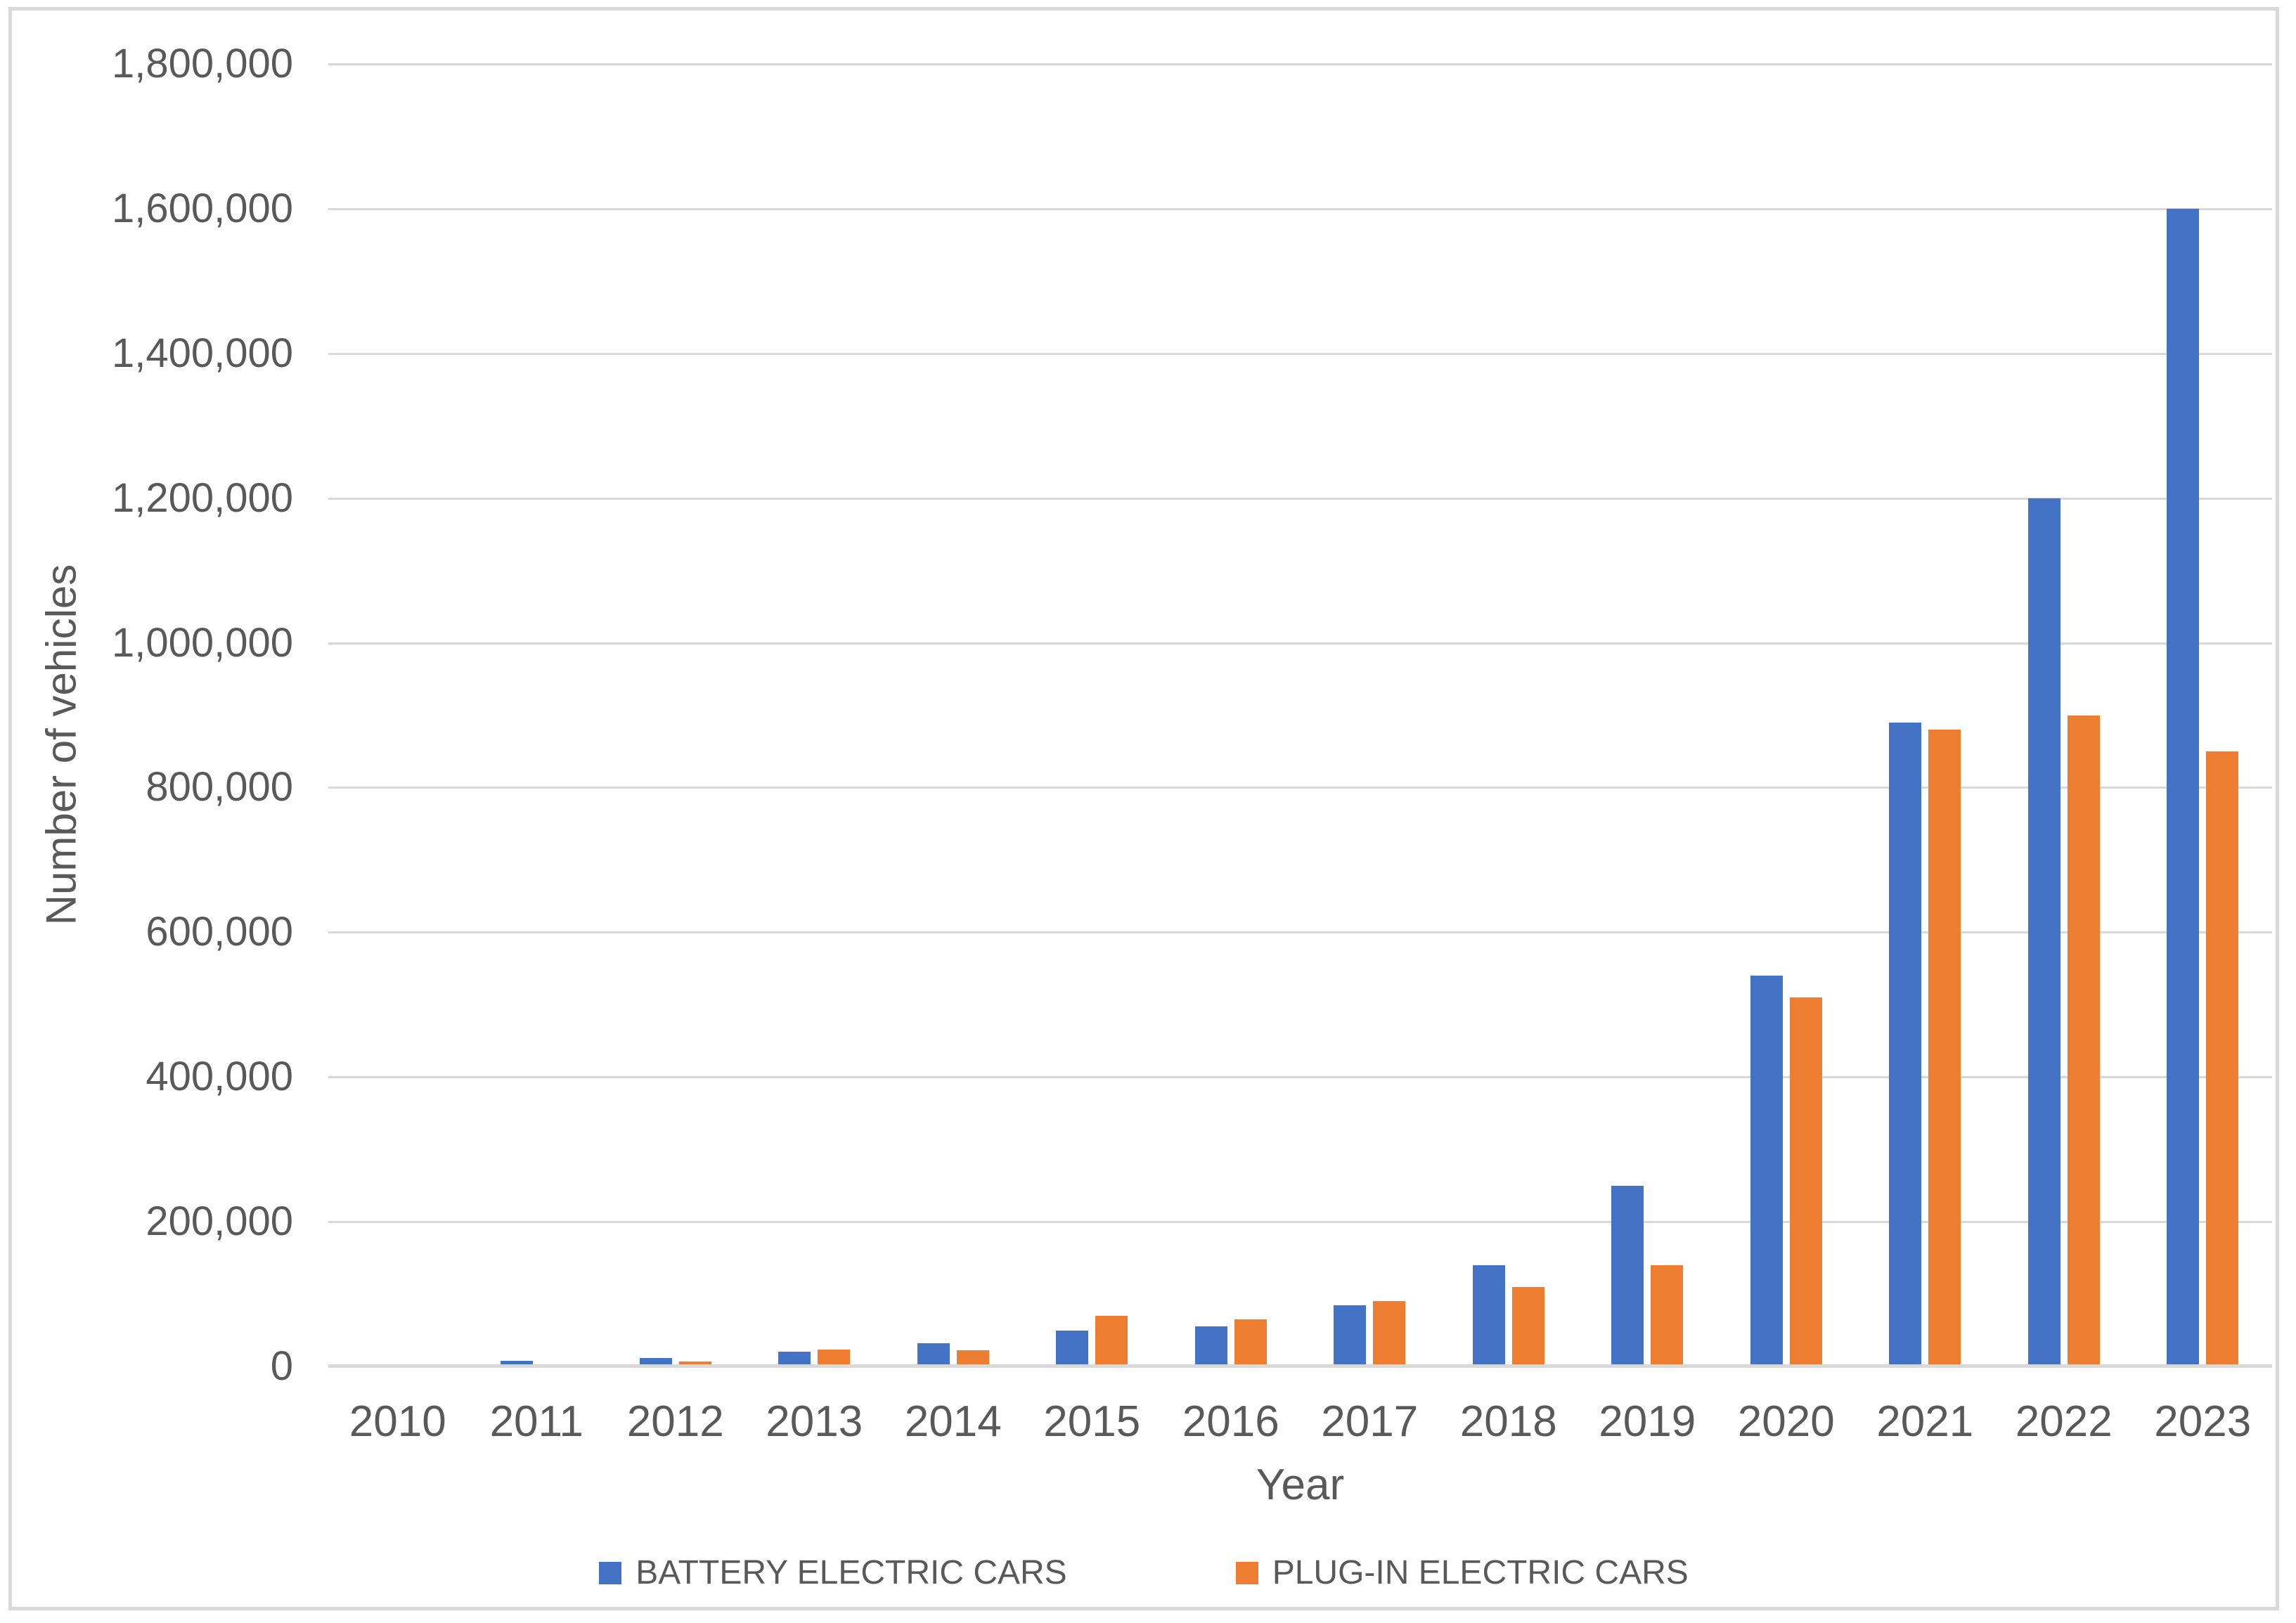  What do you see at coordinates (1528, 1326) in the screenshot?
I see `bar-plug-in-electric-2018` at bounding box center [1528, 1326].